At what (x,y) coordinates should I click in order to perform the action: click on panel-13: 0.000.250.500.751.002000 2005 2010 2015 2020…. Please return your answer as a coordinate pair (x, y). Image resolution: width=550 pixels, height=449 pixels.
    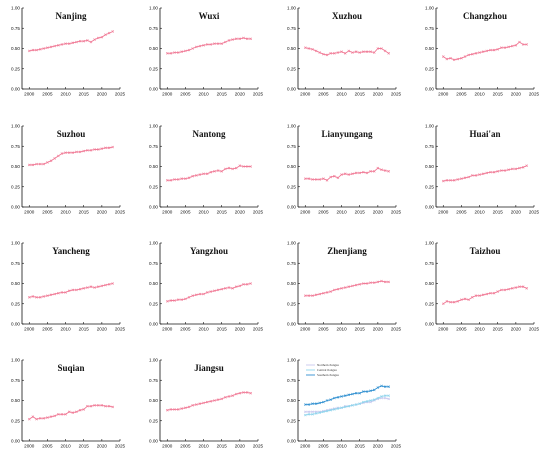
    Looking at the image, I should click on (206, 403).